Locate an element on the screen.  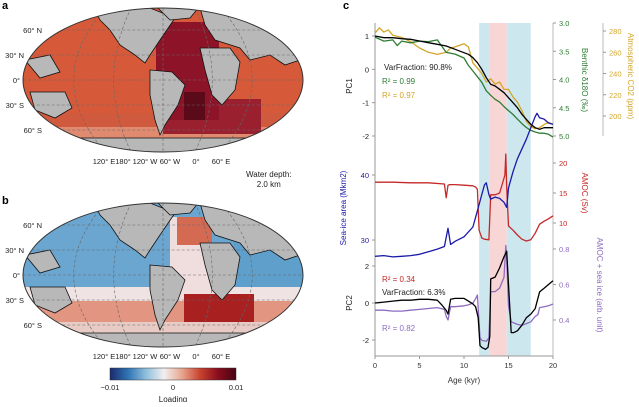
series-amoc_seaice is located at coordinates (464, 293).